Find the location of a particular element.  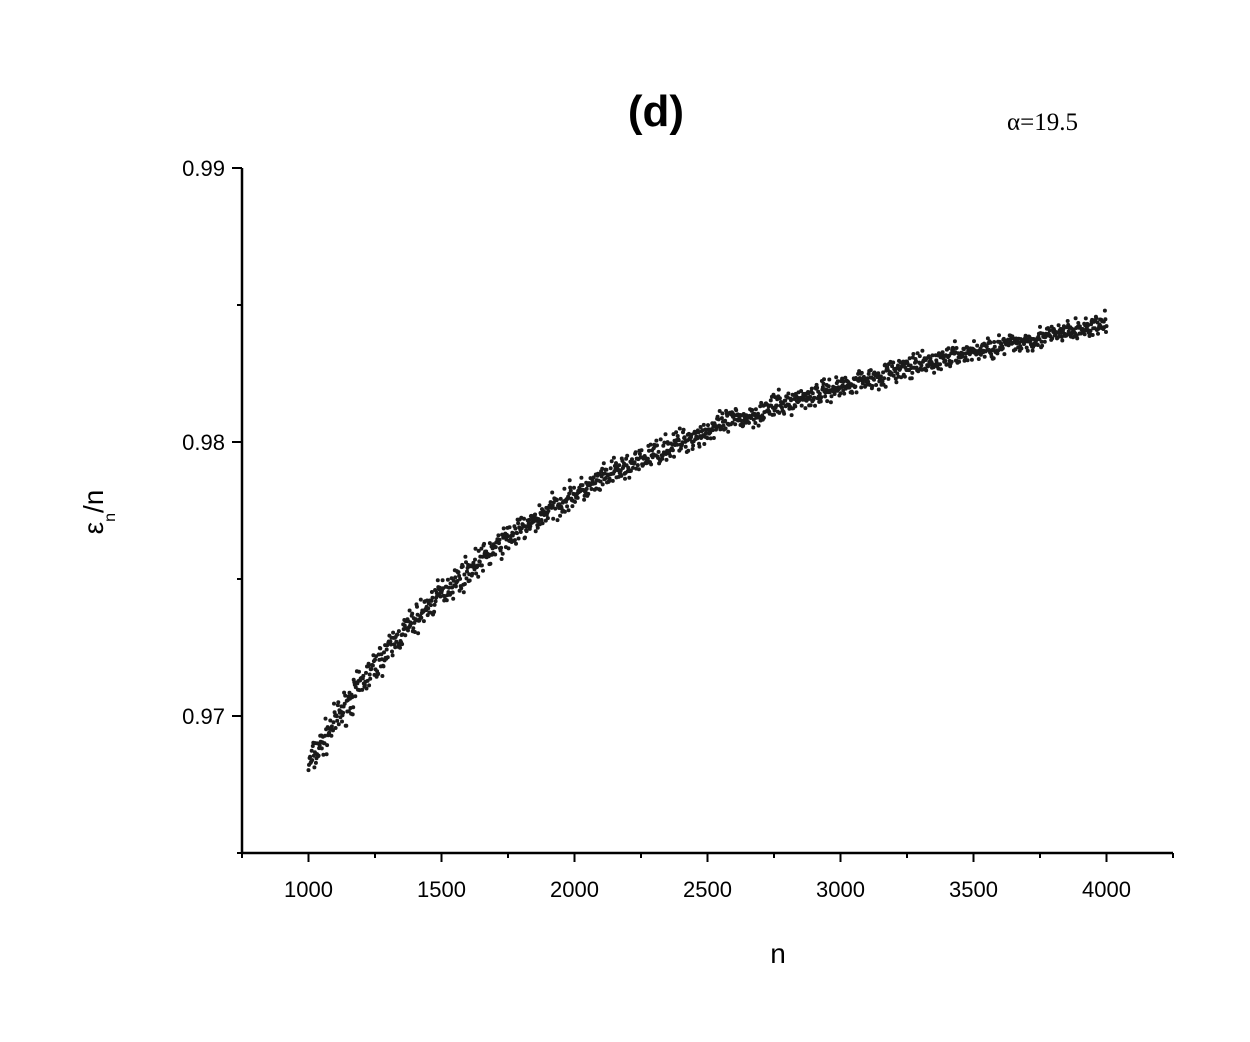

x-tick-label: 3000 is located at coordinates (840, 889).